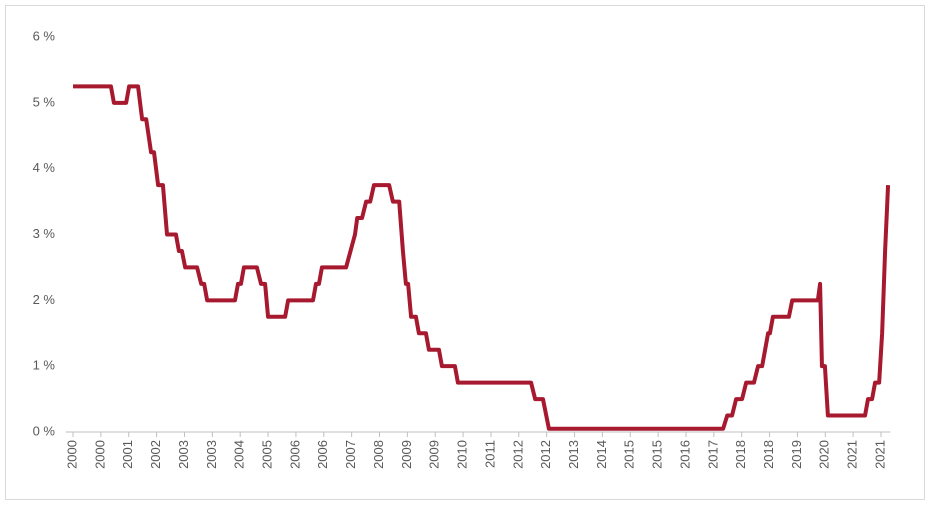 The width and height of the screenshot is (931, 507). Describe the element at coordinates (489, 454) in the screenshot. I see `x-tick-label: 2011` at that location.